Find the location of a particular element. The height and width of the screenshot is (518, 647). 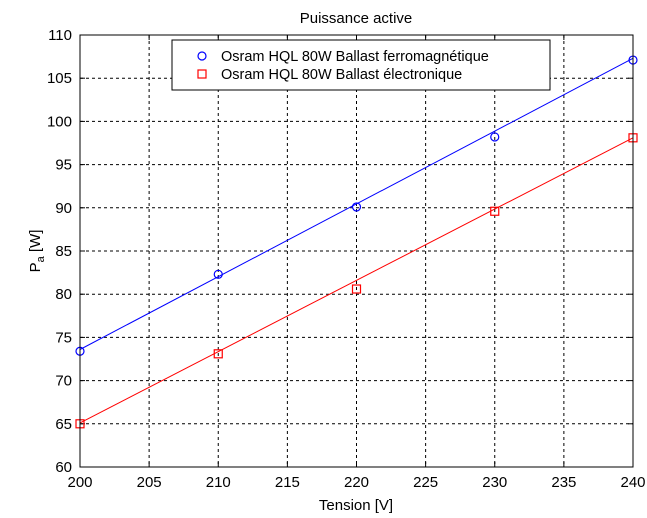

y-tick-label: 65 is located at coordinates (63, 424).